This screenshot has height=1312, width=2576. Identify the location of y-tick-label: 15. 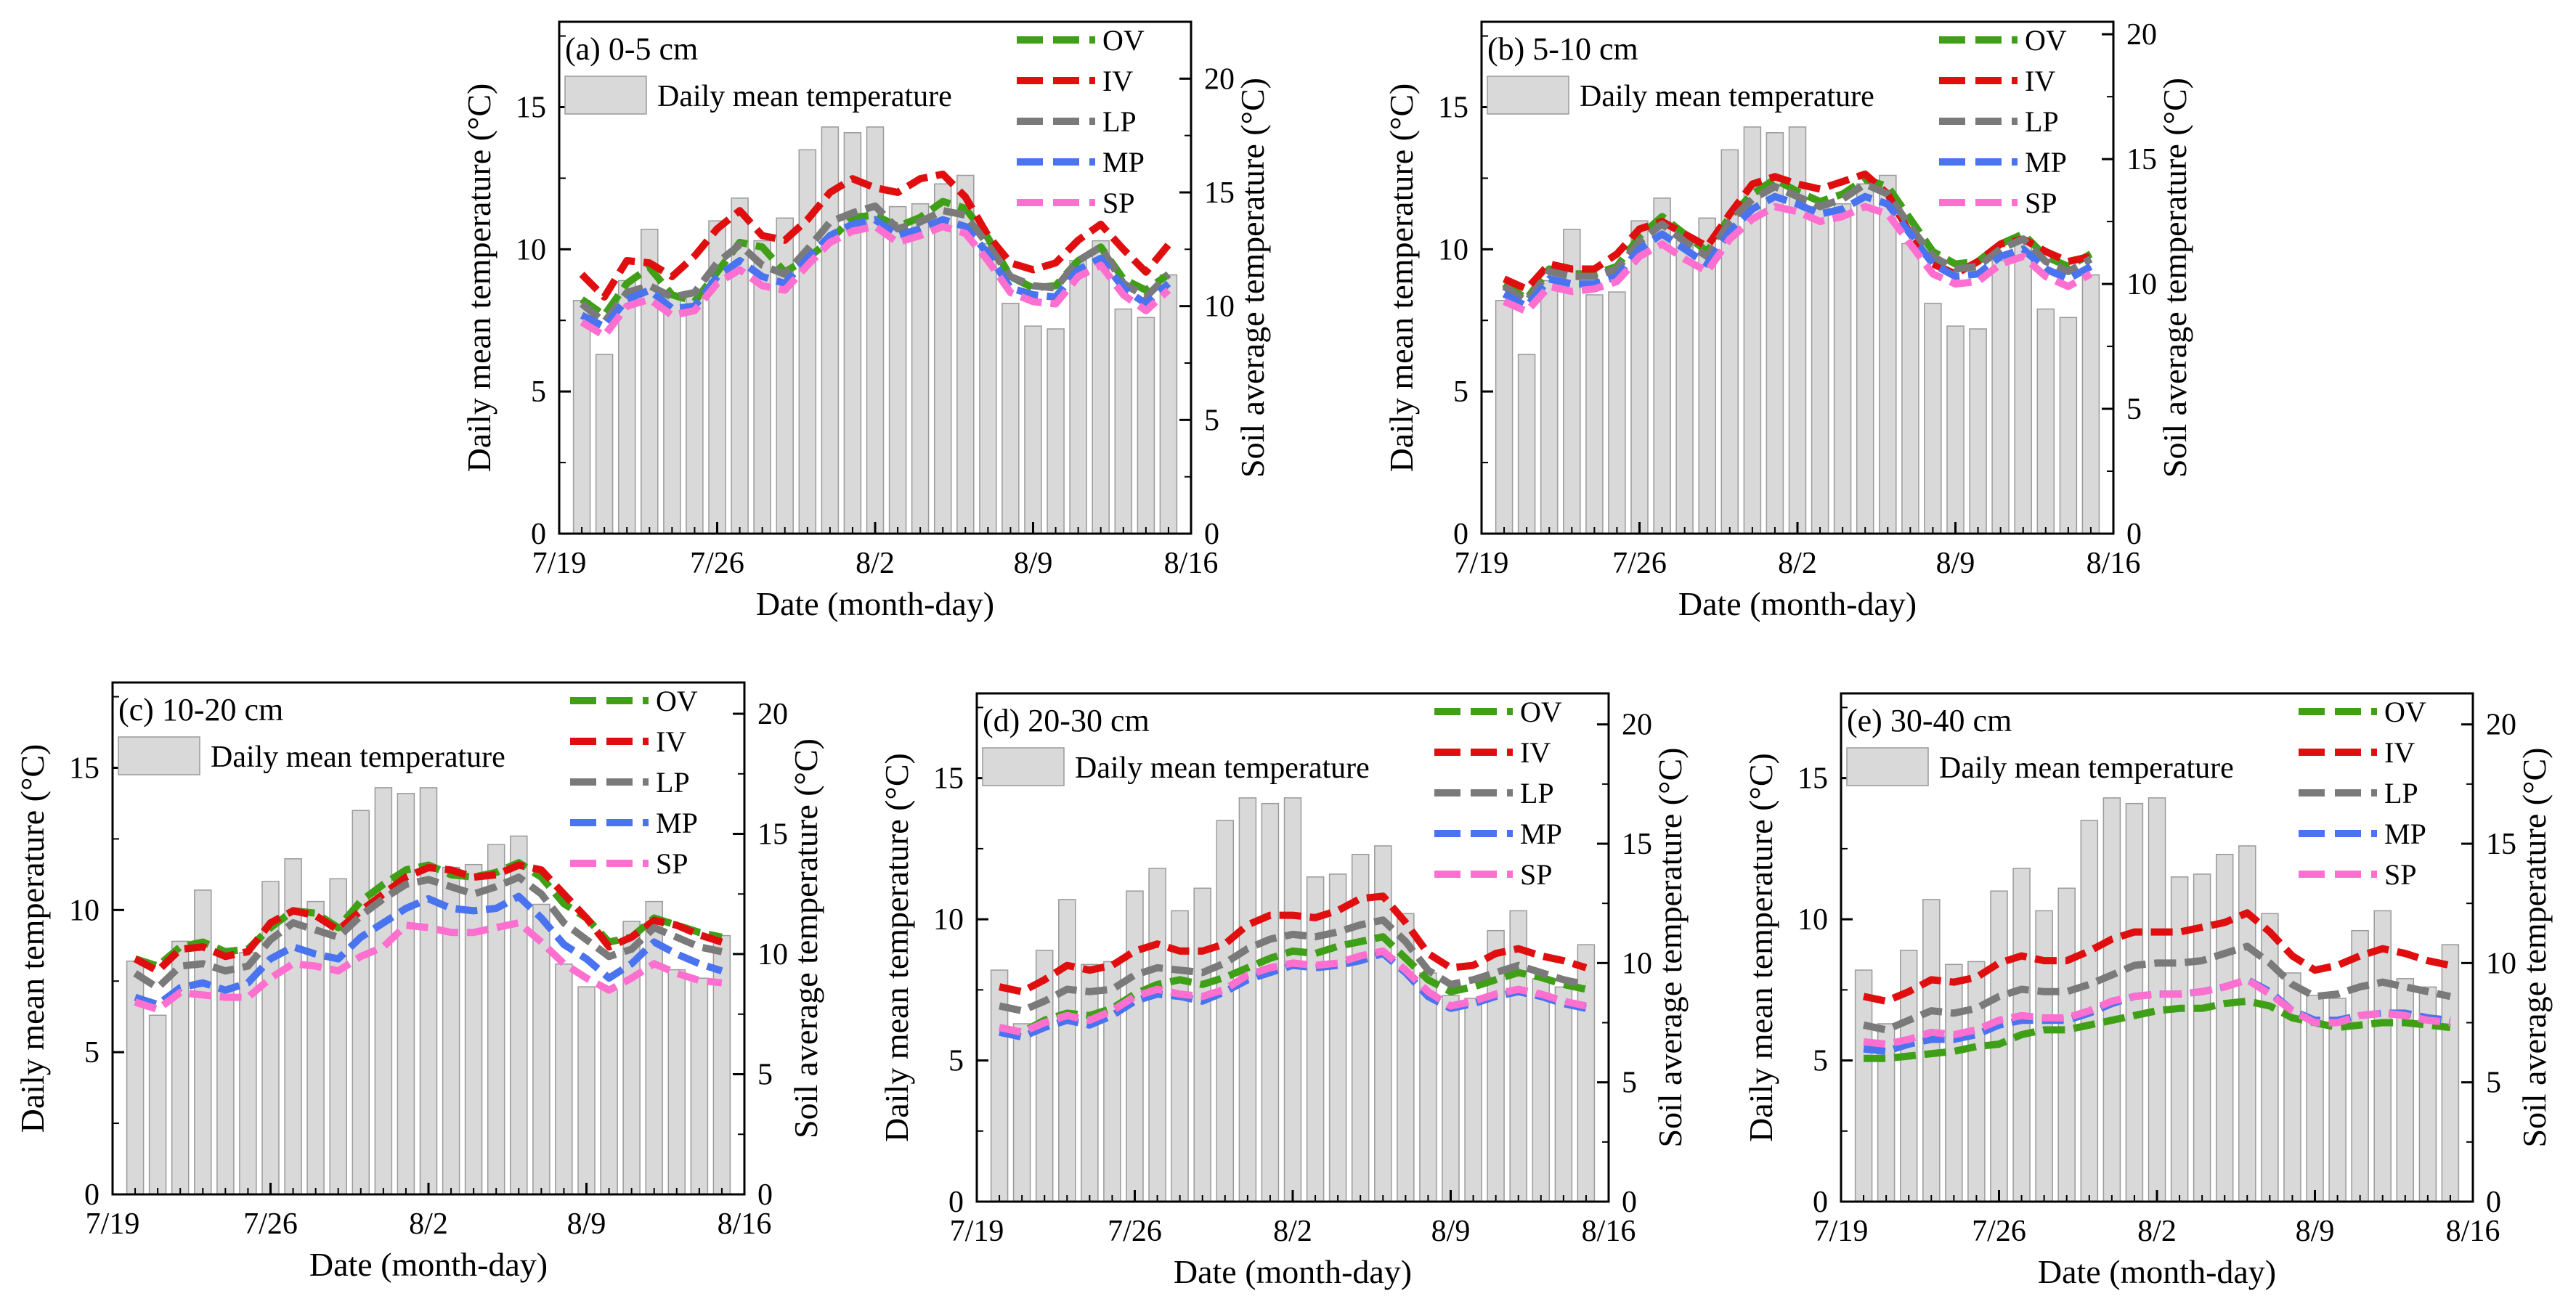
(1453, 108).